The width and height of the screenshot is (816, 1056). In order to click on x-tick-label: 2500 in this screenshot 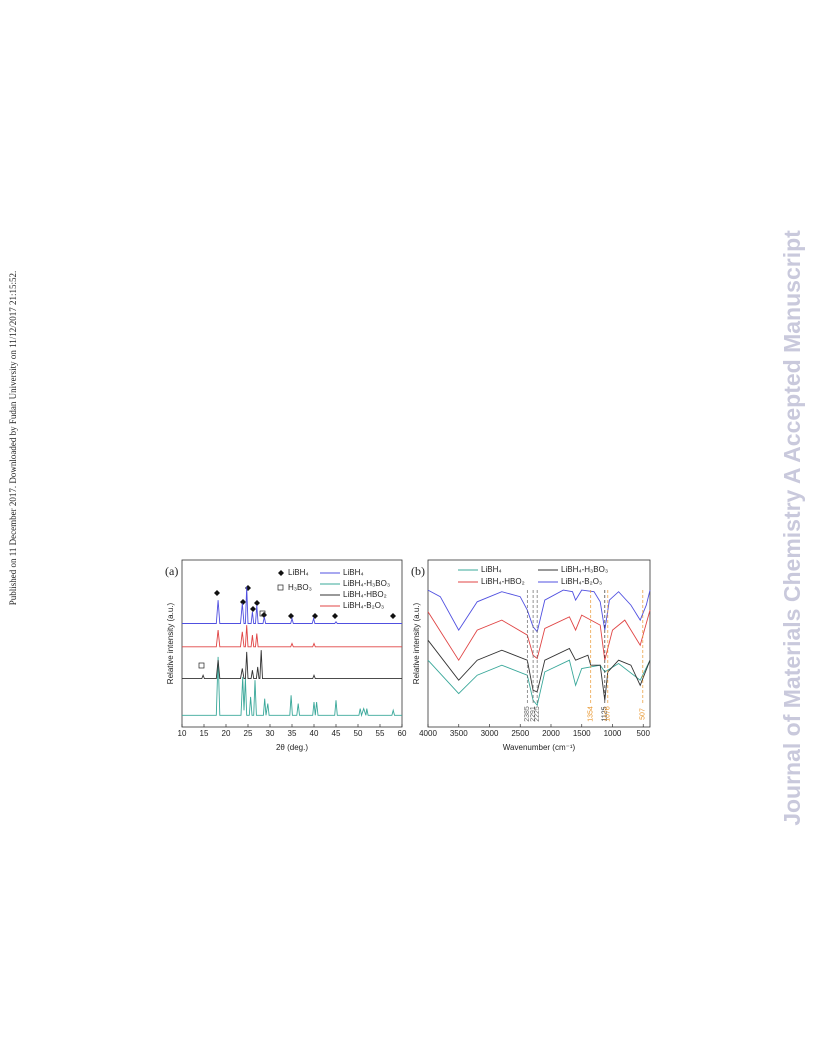, I will do `click(520, 733)`.